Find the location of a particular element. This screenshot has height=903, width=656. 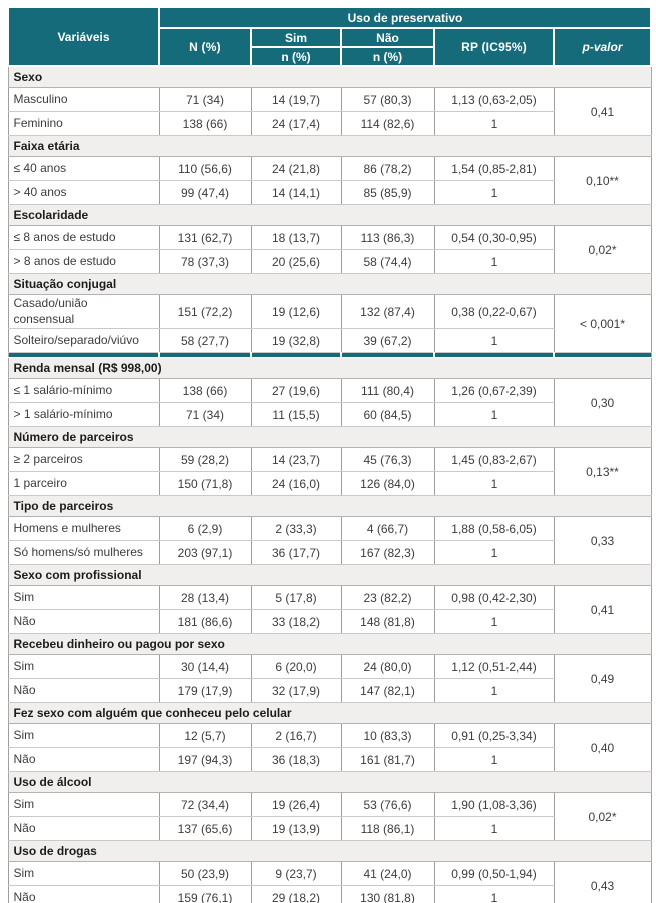

p-value-cell: 0,30 is located at coordinates (602, 403).